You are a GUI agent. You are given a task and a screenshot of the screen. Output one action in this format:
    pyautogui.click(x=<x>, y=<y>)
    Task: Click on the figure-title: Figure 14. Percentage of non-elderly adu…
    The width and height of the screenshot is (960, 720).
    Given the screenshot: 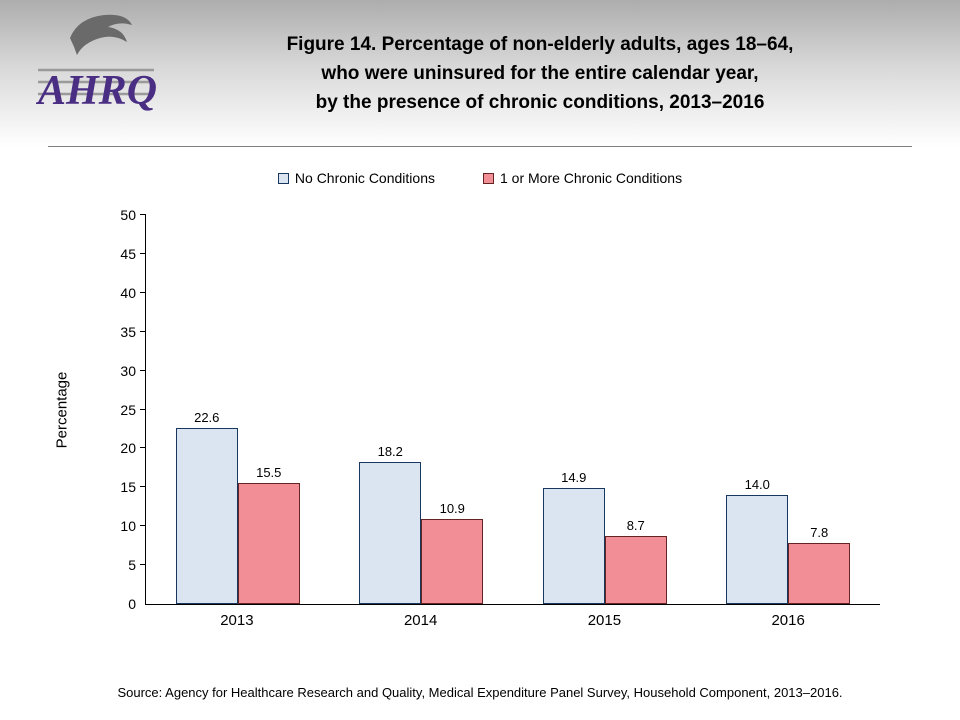 What is the action you would take?
    pyautogui.click(x=540, y=73)
    